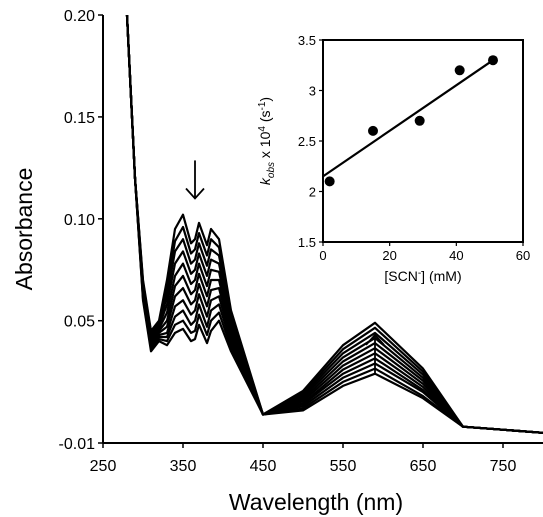  Describe the element at coordinates (79, 322) in the screenshot. I see `y-tick-label: 0.05` at that location.